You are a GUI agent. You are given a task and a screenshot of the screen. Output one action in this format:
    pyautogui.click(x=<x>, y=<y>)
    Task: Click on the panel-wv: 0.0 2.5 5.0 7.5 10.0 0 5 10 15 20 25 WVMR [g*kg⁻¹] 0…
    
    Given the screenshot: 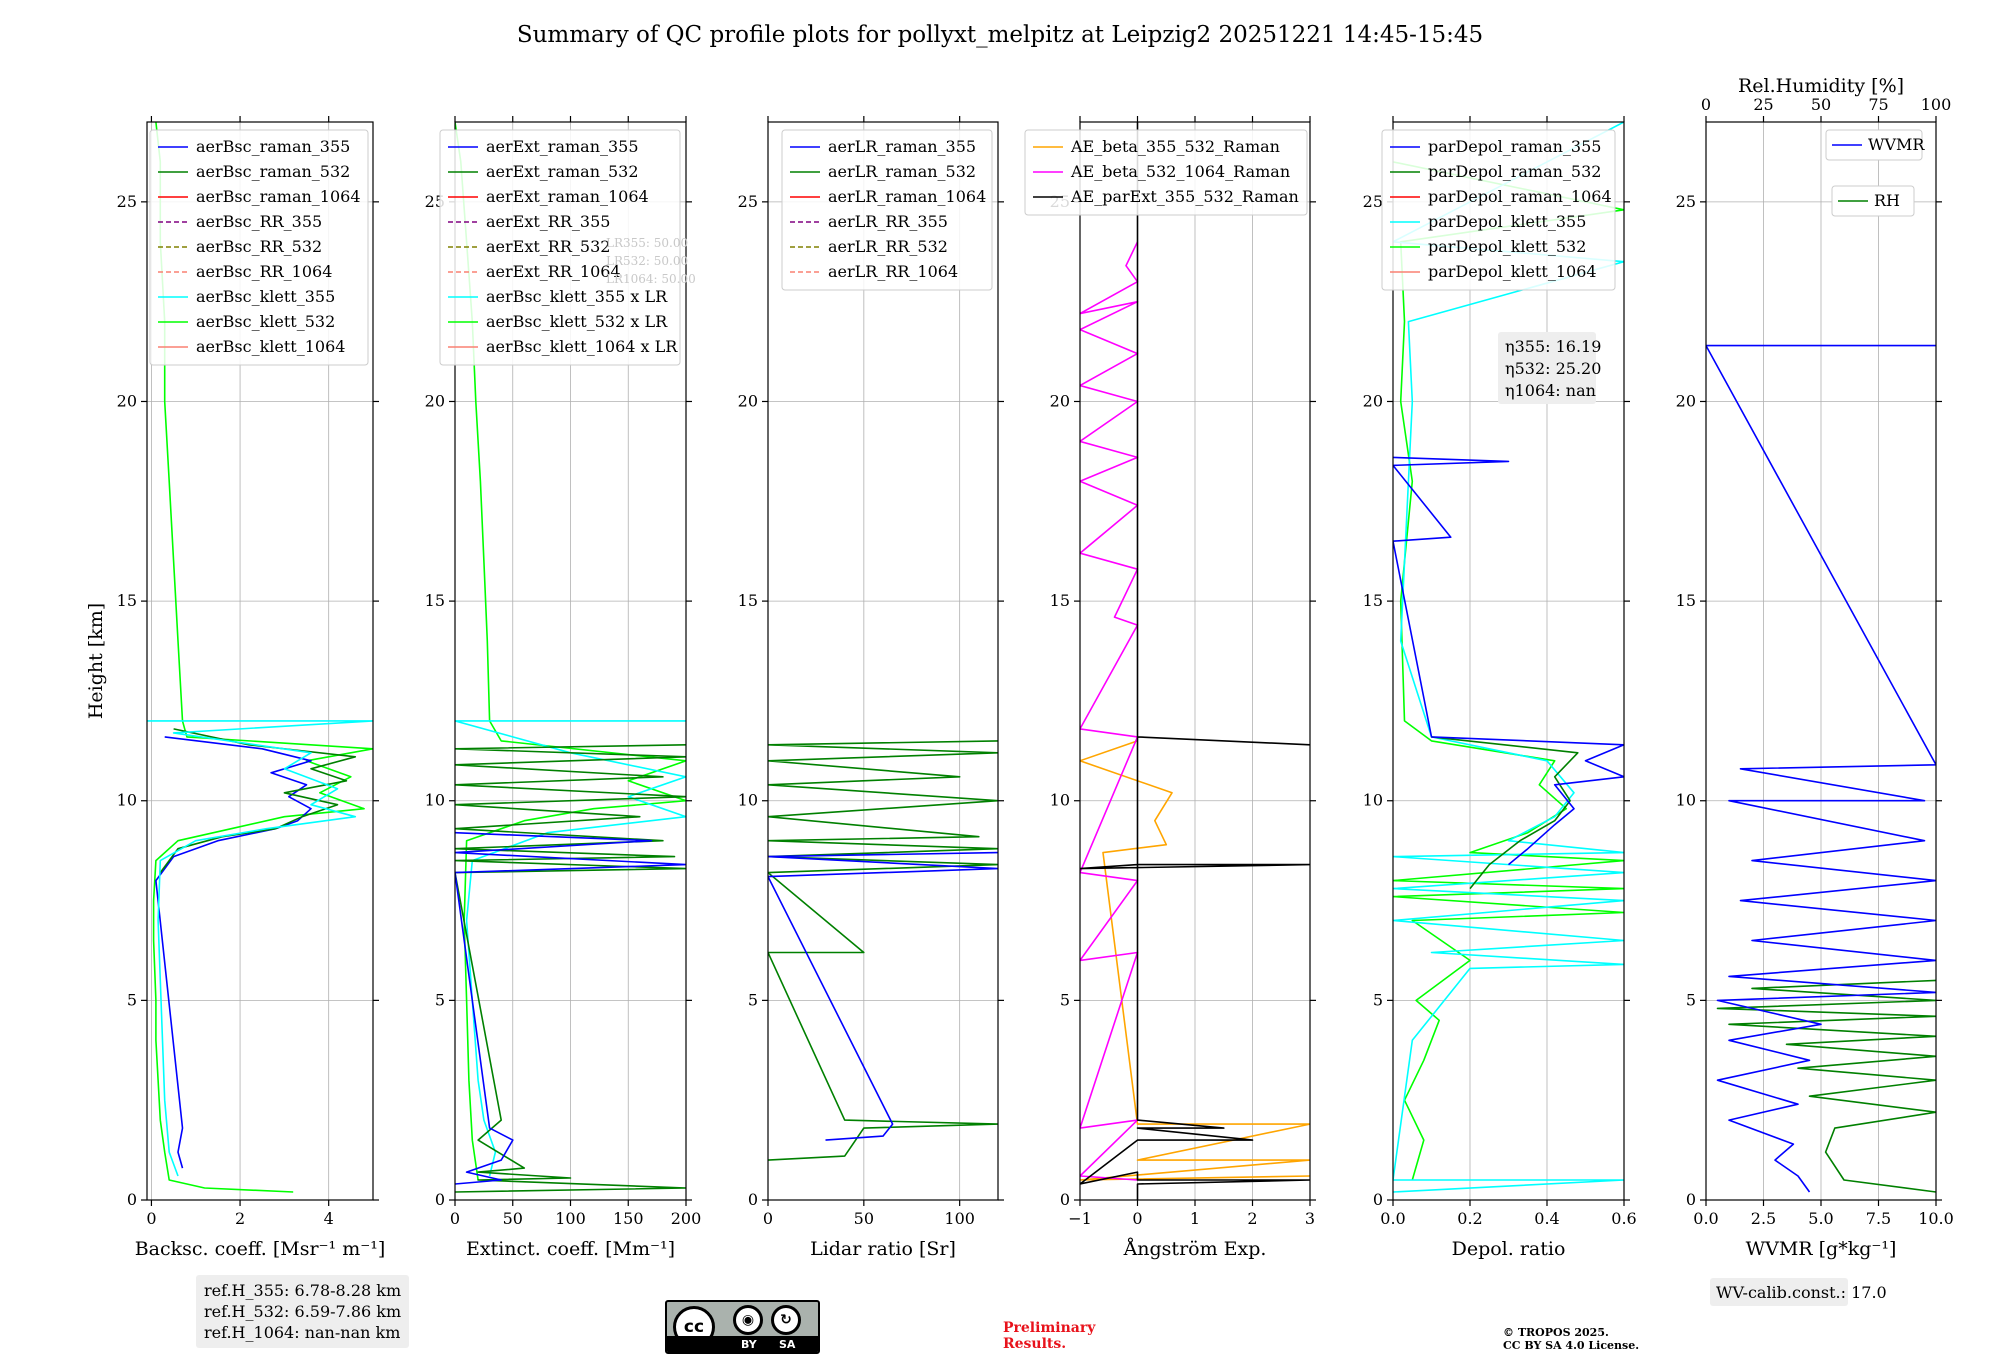 What is the action you would take?
    pyautogui.click(x=1815, y=690)
    